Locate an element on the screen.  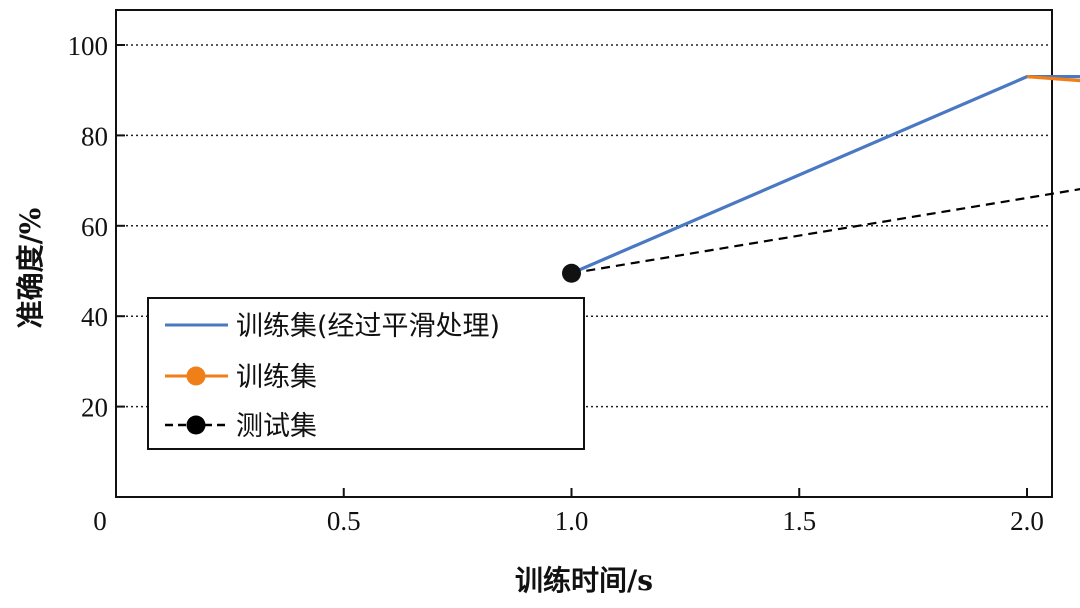
x-axis-label: 训练时间/s is located at coordinates (584, 580).